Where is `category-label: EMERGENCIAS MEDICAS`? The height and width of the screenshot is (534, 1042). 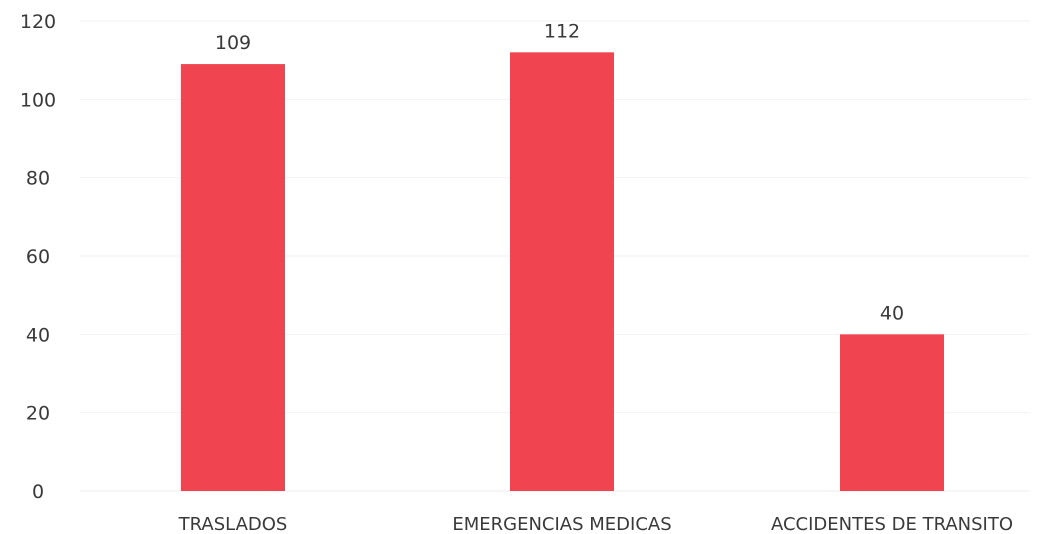 category-label: EMERGENCIAS MEDICAS is located at coordinates (561, 524).